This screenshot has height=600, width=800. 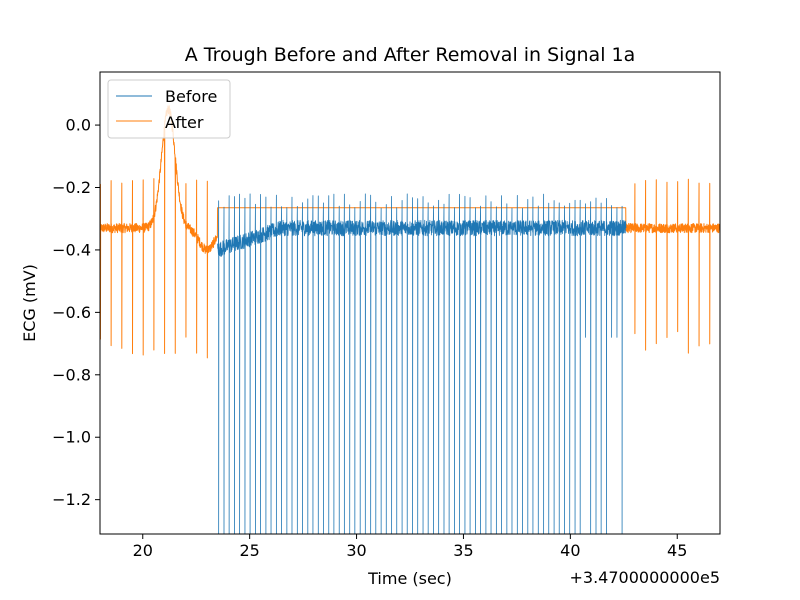 What do you see at coordinates (570, 550) in the screenshot?
I see `x-tick-label: 40` at bounding box center [570, 550].